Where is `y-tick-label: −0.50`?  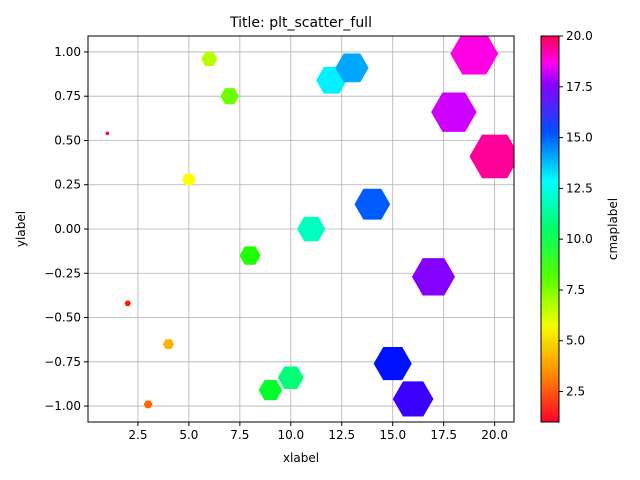 y-tick-label: −0.50 is located at coordinates (62, 318).